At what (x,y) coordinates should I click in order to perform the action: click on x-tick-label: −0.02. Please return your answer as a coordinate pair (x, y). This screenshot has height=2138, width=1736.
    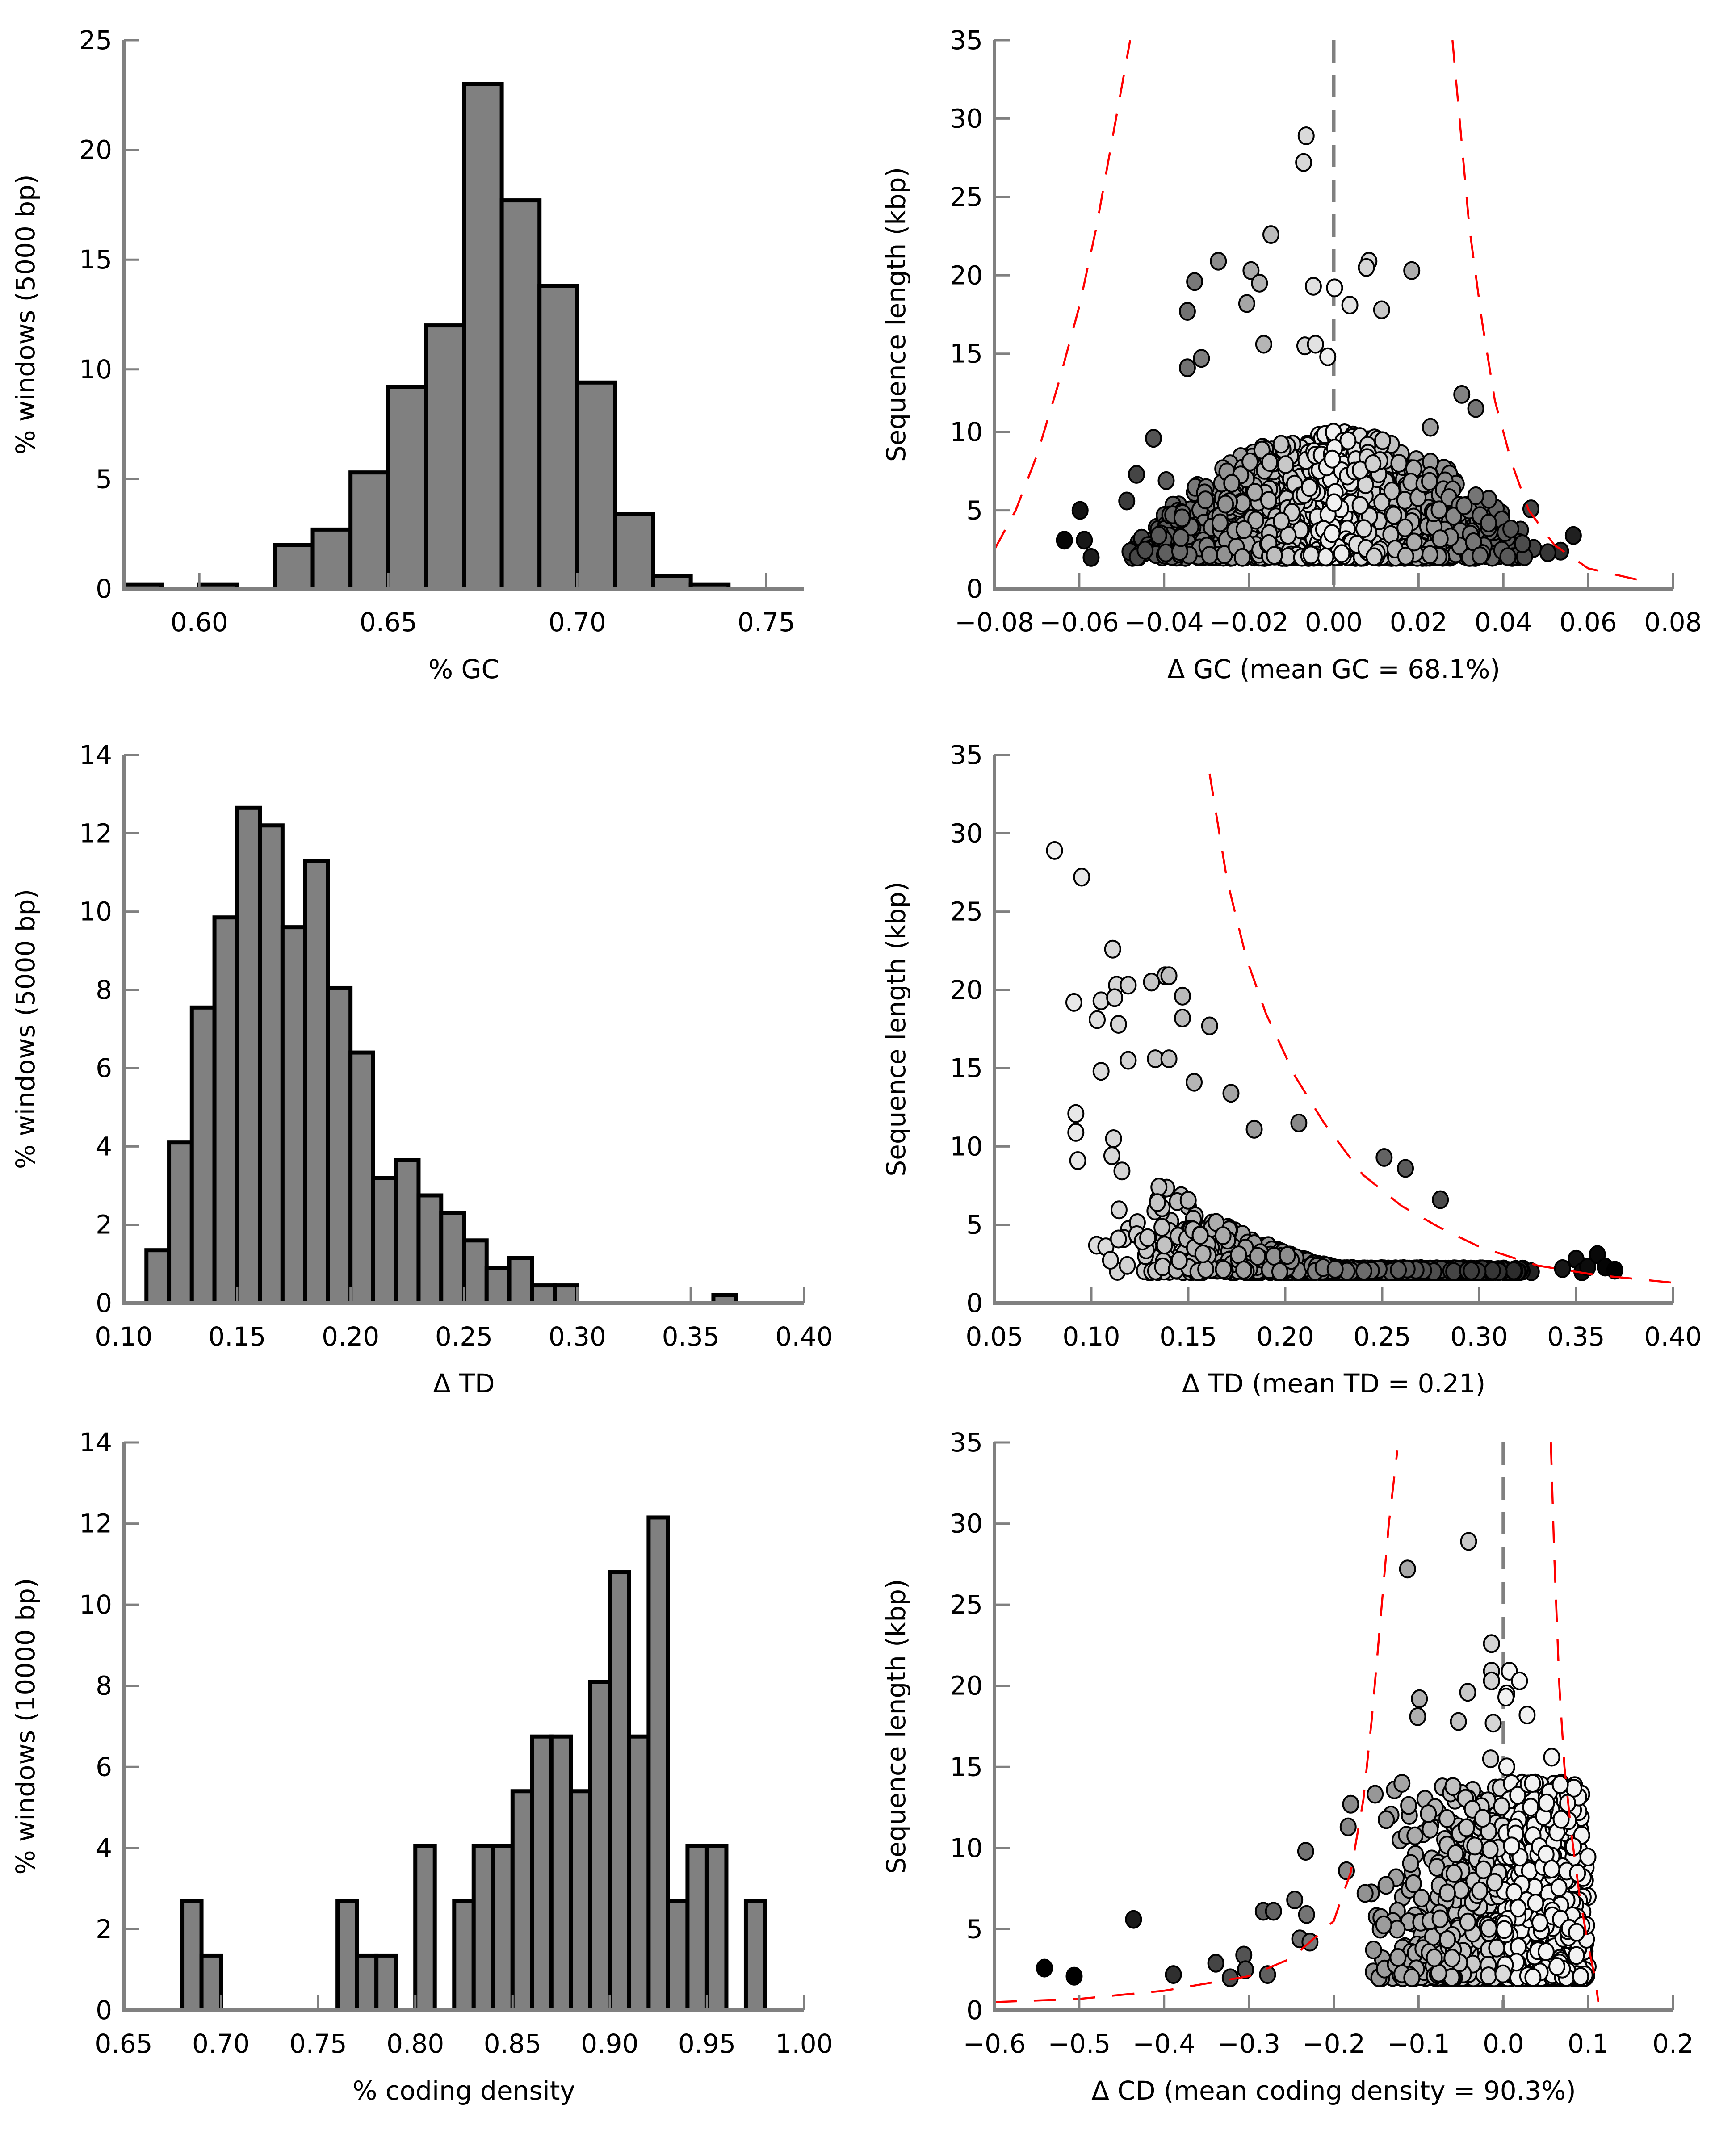
    Looking at the image, I should click on (1249, 622).